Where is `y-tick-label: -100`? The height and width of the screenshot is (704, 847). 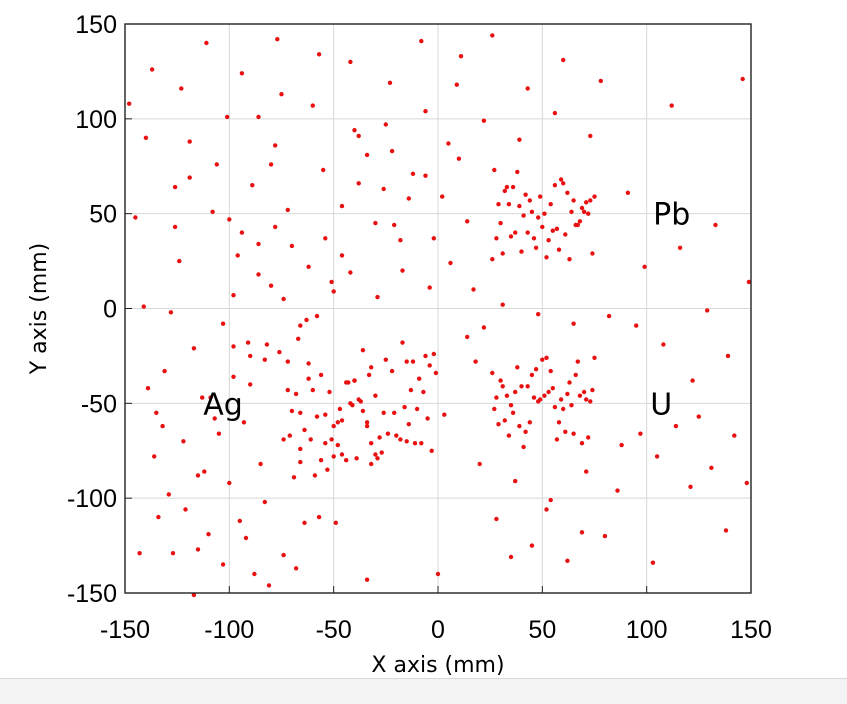 y-tick-label: -100 is located at coordinates (92, 499).